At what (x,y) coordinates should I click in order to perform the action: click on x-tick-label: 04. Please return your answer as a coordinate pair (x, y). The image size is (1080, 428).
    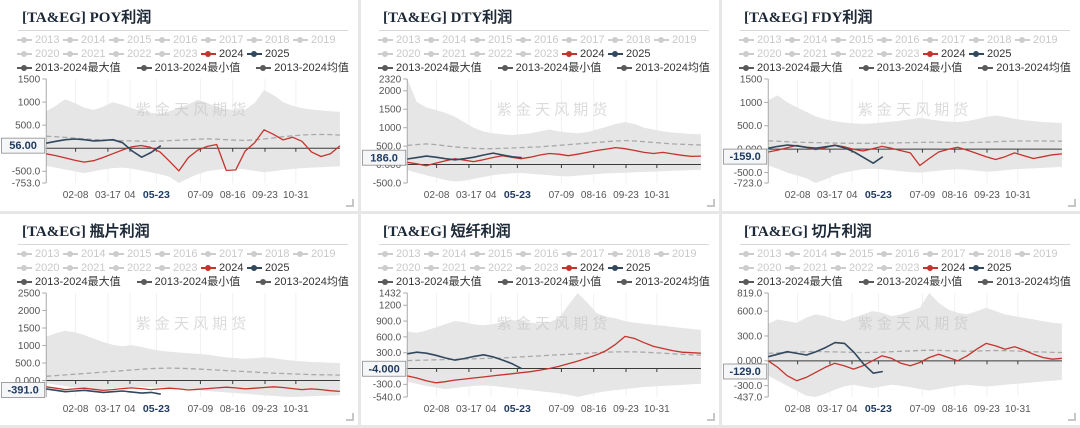
    Looking at the image, I should click on (491, 409).